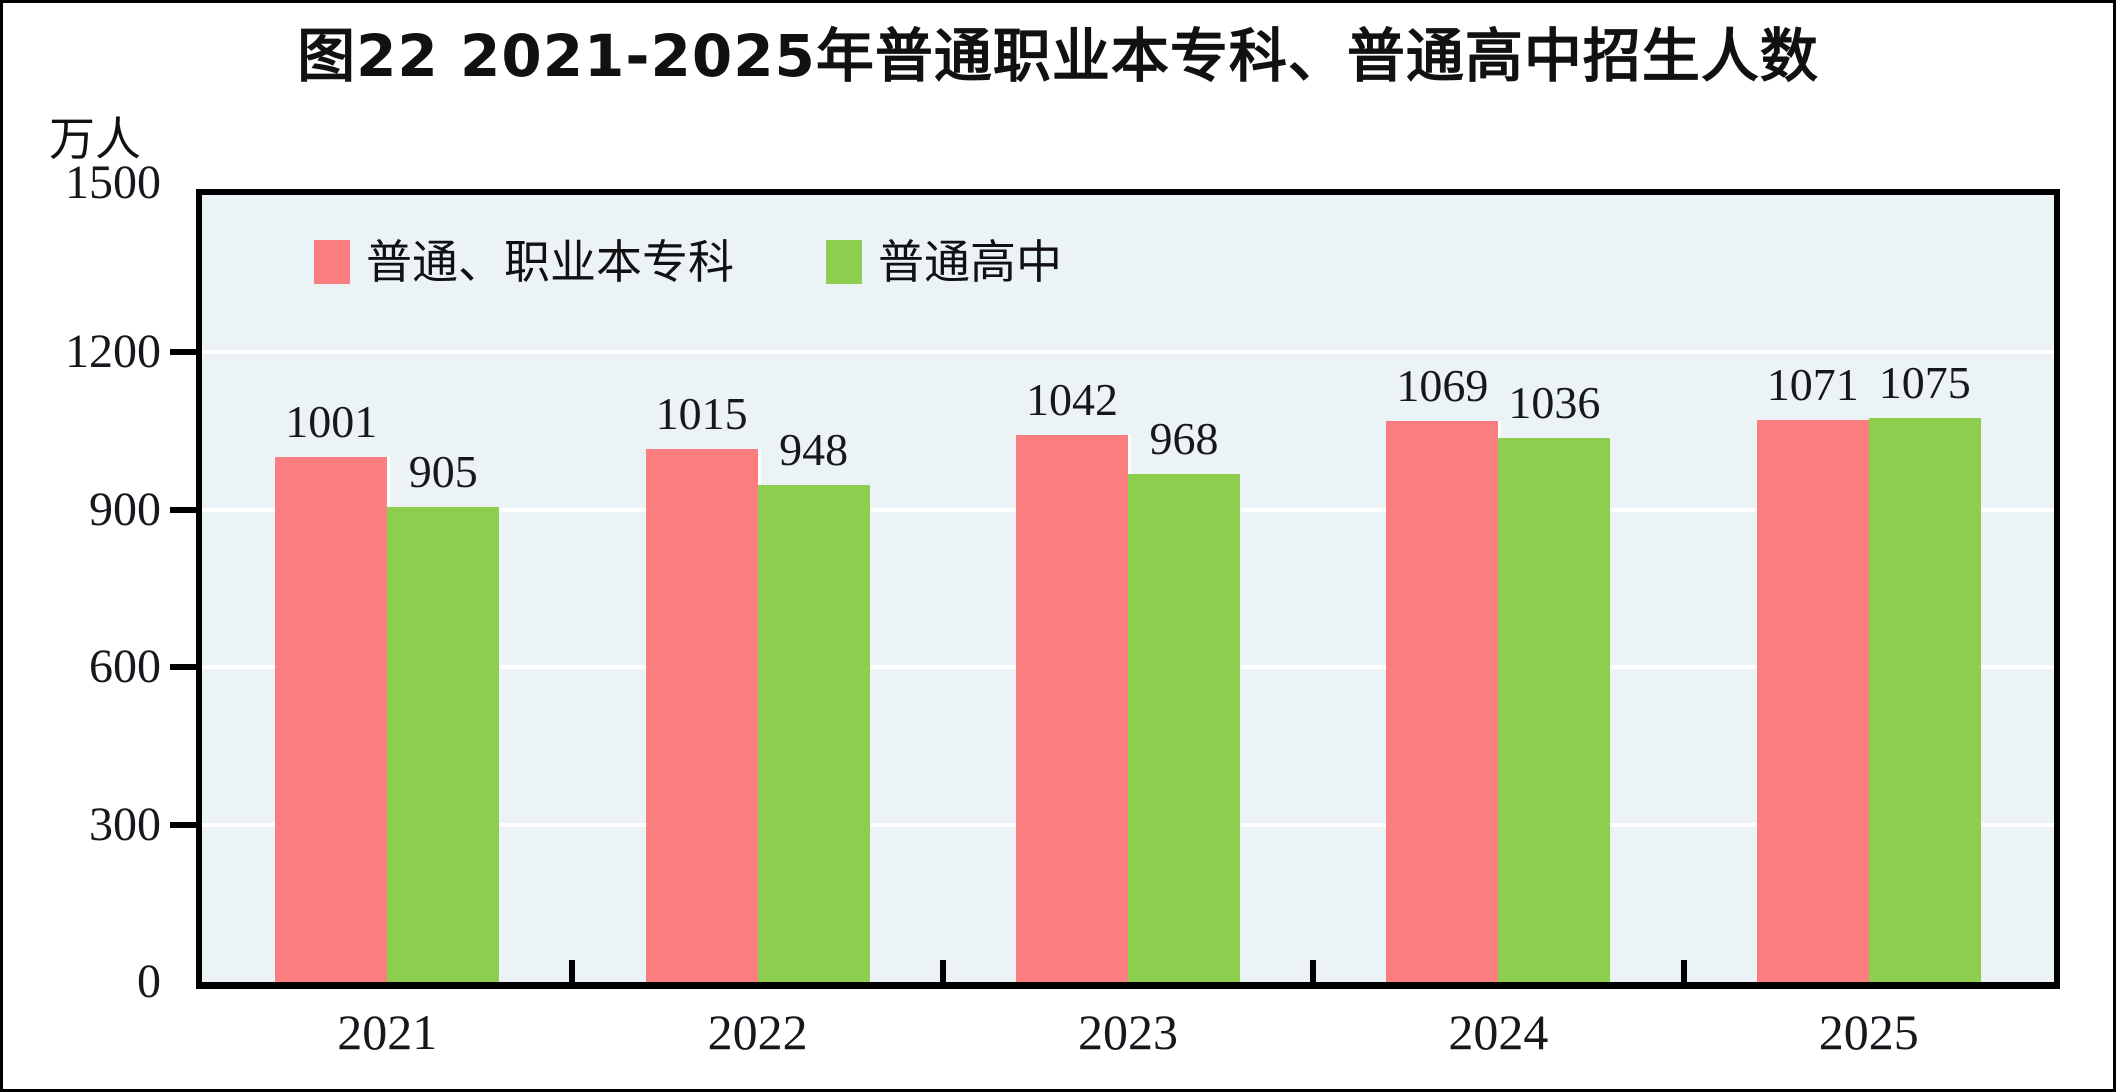 Image resolution: width=2116 pixels, height=1092 pixels. Describe the element at coordinates (1058, 56) in the screenshot. I see `chart-title: 图22 2021-2025年普通职业本专科、普通高中招生人数` at that location.